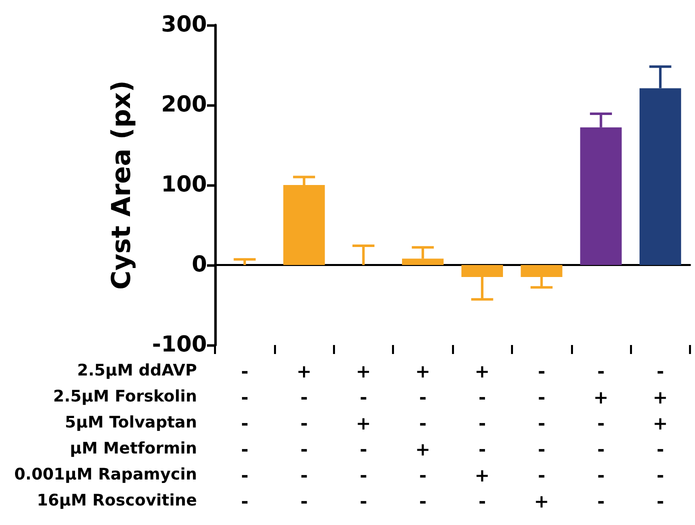 Image resolution: width=695 pixels, height=525 pixels. I want to click on text: 0.001µM Rapamycin, so click(105, 474).